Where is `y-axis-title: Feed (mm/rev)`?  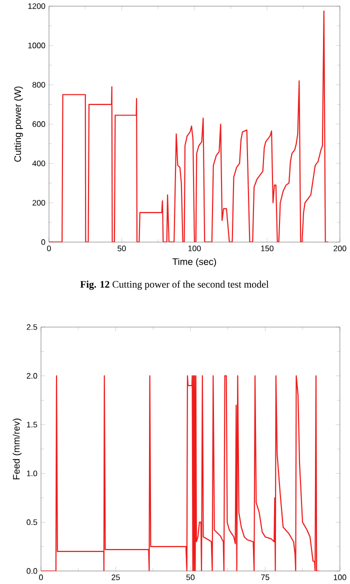
y-axis-title: Feed (mm/rev) is located at coordinates (17, 449).